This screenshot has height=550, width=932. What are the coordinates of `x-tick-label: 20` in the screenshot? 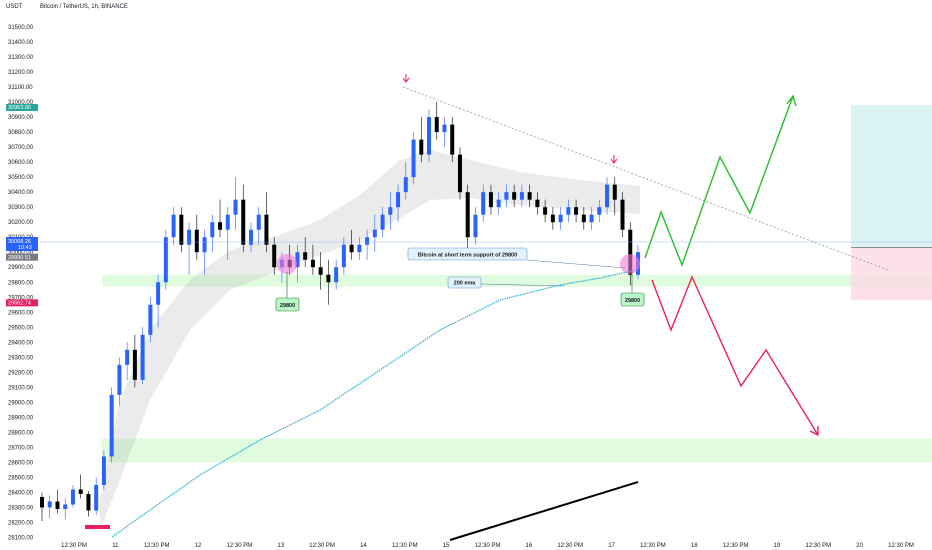 It's located at (859, 546).